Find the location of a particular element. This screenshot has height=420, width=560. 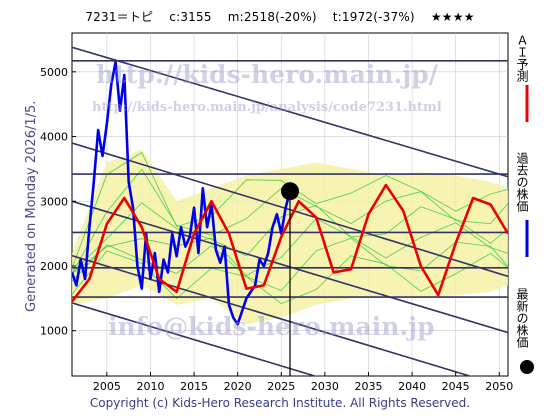

generated-caption: Generated on Monday 2026/1/5. is located at coordinates (31, 206).